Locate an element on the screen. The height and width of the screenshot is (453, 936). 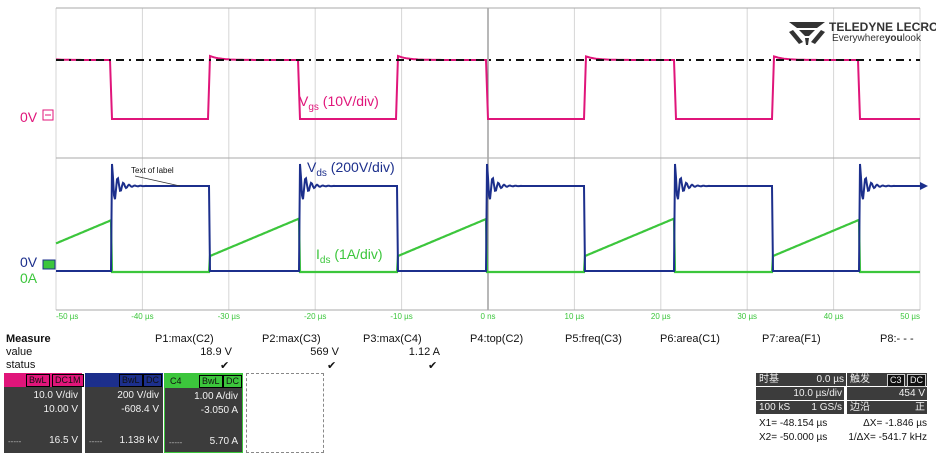
channel-header: C2 BwL DC1M is located at coordinates (44, 380).